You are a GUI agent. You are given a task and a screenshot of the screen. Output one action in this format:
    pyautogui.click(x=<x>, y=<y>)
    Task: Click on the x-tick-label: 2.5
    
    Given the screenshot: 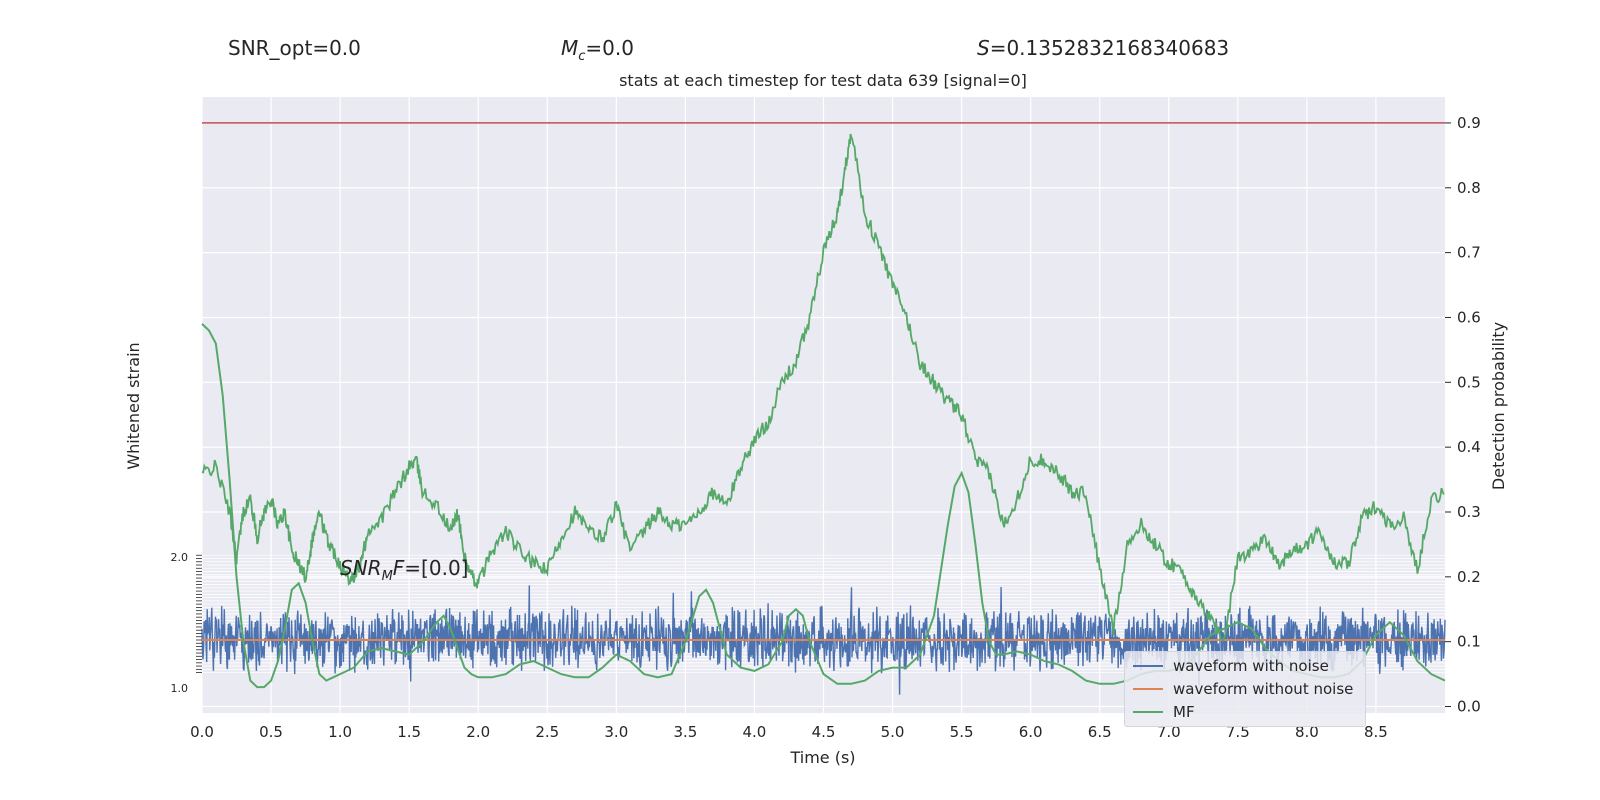 What is the action you would take?
    pyautogui.click(x=547, y=732)
    